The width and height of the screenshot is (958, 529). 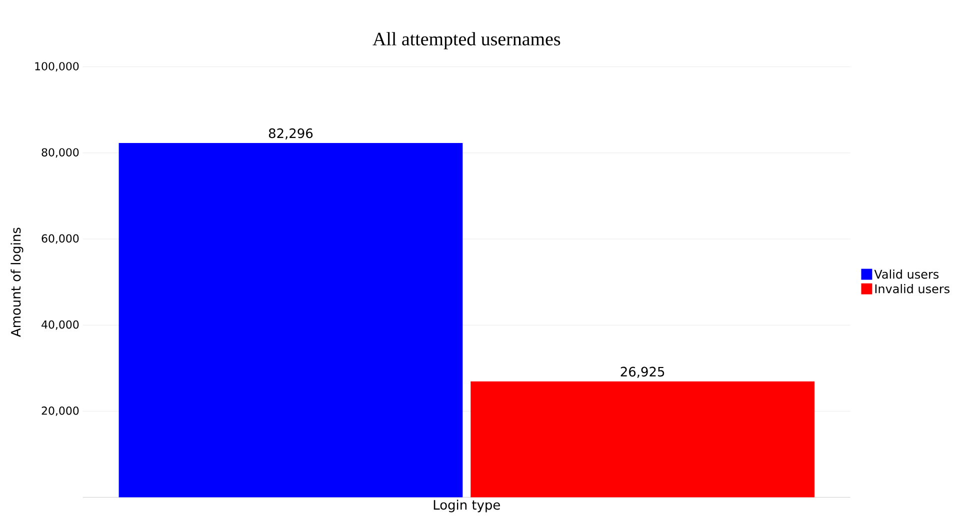 What do you see at coordinates (60, 153) in the screenshot?
I see `y-tick-label: 80,000` at bounding box center [60, 153].